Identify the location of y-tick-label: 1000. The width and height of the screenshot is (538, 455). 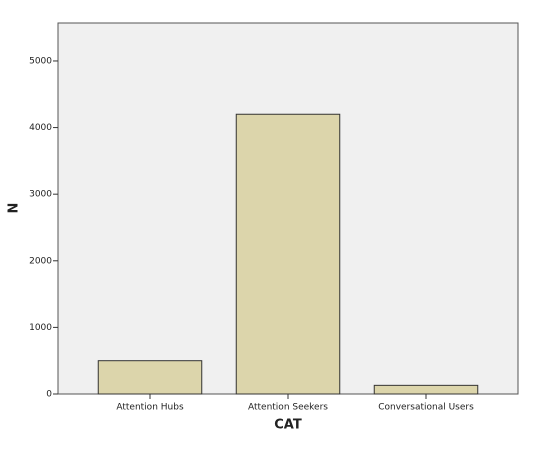
(40, 328).